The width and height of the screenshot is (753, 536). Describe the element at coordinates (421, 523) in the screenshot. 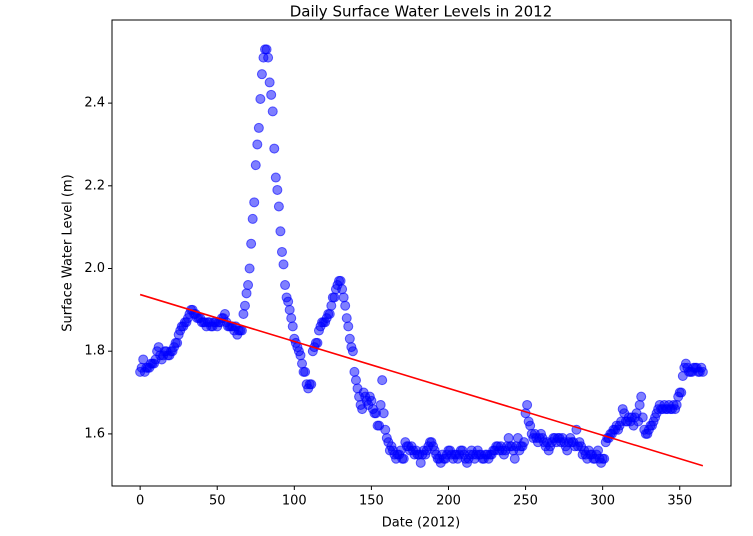

I see `x-axis-label: Date (2012)` at that location.